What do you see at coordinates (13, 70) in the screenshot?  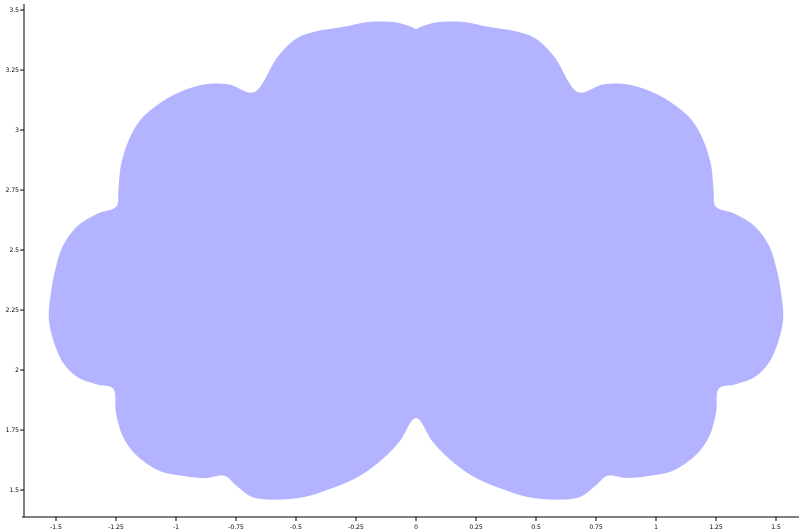 I see `y-tick-label: 3.25` at bounding box center [13, 70].